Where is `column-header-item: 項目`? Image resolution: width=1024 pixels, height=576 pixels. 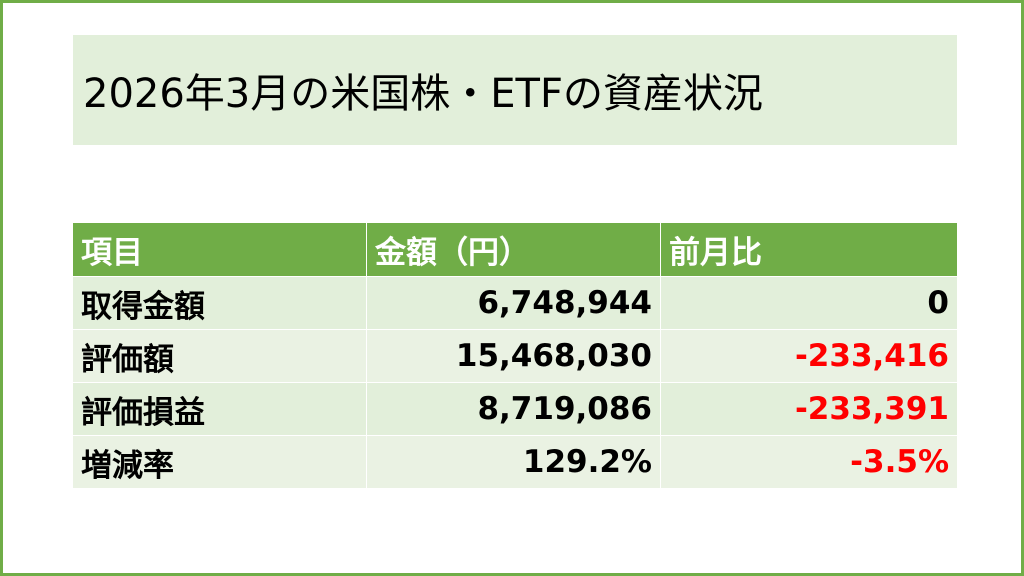 column-header-item: 項目 is located at coordinates (220, 249).